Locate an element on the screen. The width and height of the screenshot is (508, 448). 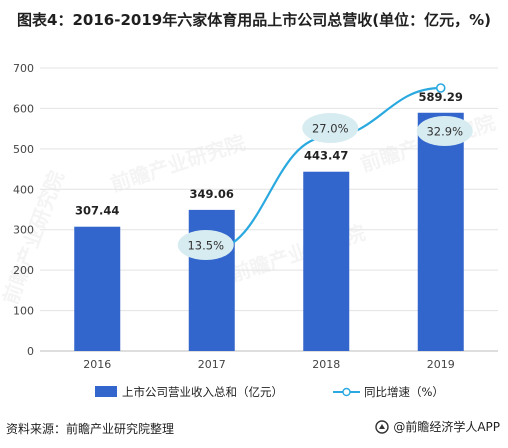
legend-bar-label: 上市公司营业收入总和（亿元） is located at coordinates (202, 392).